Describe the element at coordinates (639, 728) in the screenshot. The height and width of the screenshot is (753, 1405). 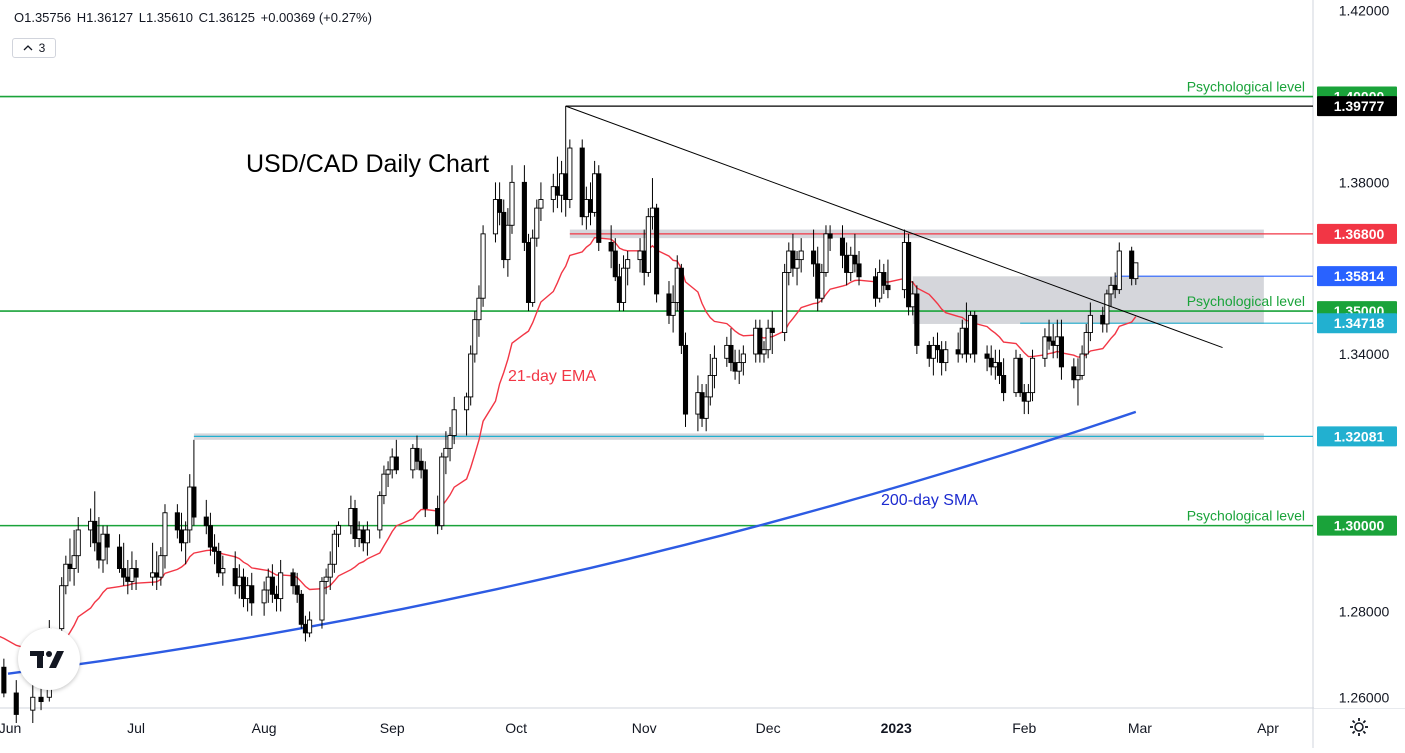
I see `time-axis: Jun Jul Aug Sep Oct Nov Dec 2023 Feb Mar Apr` at that location.